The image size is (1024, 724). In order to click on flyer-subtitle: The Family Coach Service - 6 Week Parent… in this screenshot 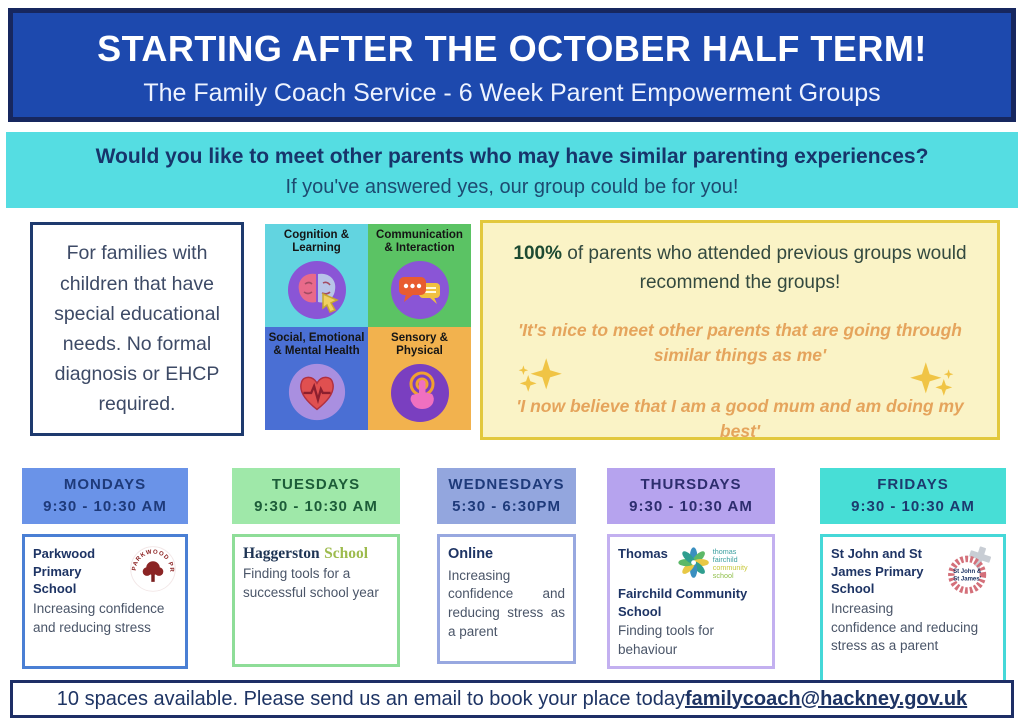, I will do `click(512, 93)`.